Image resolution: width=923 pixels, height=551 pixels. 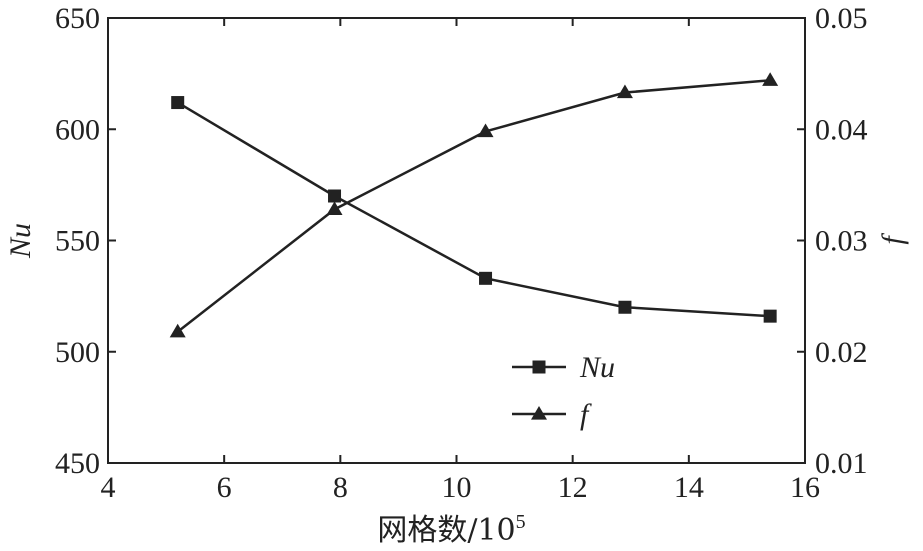 What do you see at coordinates (805, 487) in the screenshot?
I see `x-tick-label: 16` at bounding box center [805, 487].